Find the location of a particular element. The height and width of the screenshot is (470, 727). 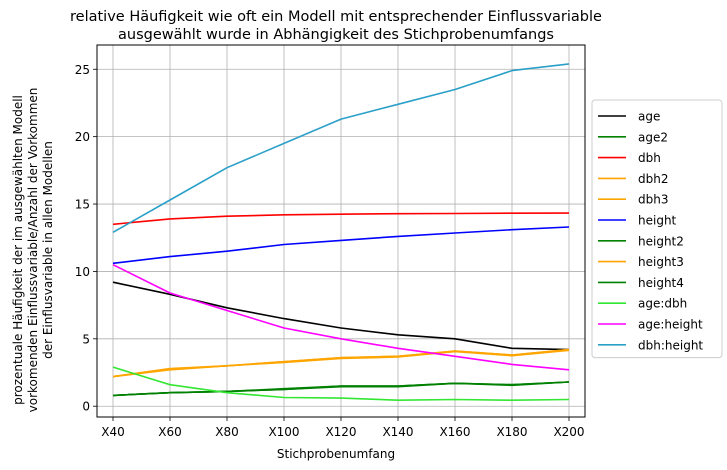

legend-label-age-height: age:height is located at coordinates (670, 325).